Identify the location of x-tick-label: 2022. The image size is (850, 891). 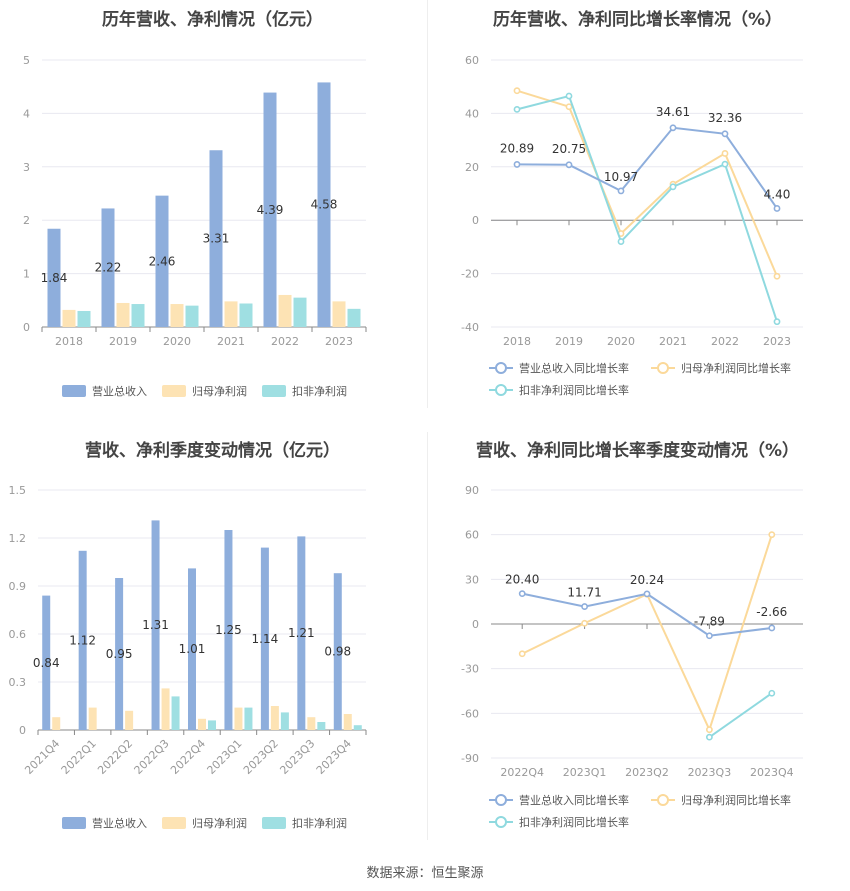
(725, 341).